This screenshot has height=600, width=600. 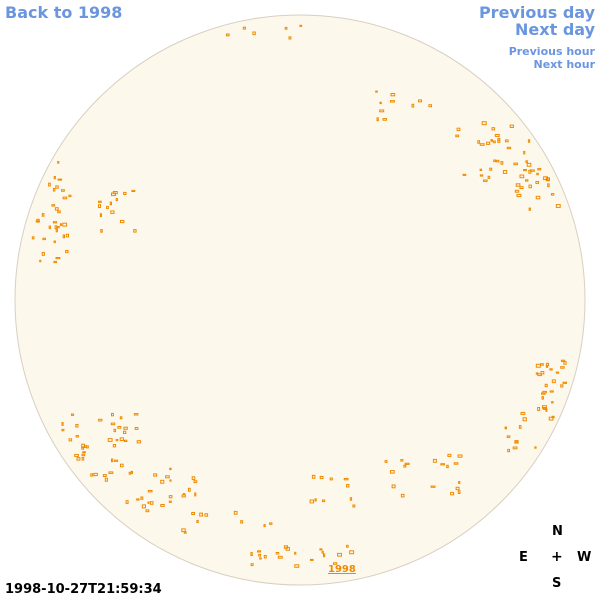 I want to click on next-hour-link: Next hour, so click(x=564, y=64).